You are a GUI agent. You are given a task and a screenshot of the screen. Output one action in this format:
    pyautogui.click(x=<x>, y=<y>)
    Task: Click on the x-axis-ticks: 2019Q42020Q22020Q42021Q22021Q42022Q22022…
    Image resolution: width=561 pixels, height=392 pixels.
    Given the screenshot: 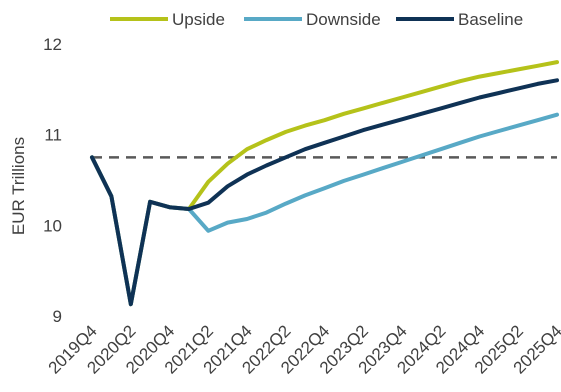 What is the action you would take?
    pyautogui.click(x=303, y=349)
    